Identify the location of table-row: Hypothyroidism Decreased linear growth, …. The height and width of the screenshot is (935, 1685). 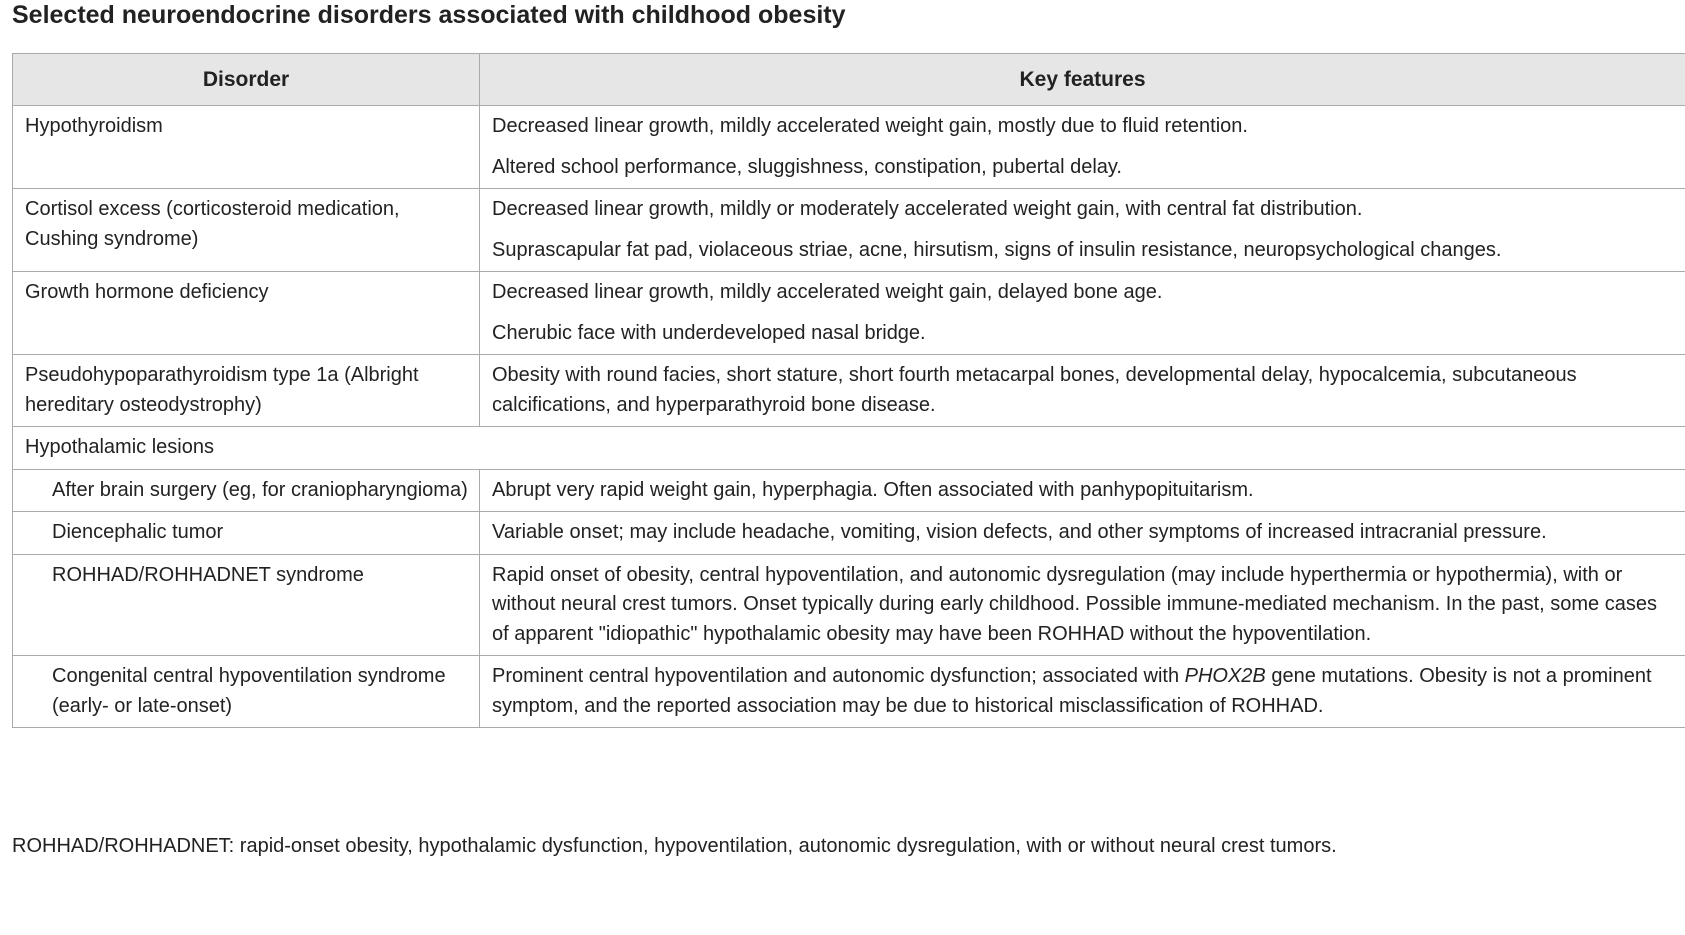
(848, 147).